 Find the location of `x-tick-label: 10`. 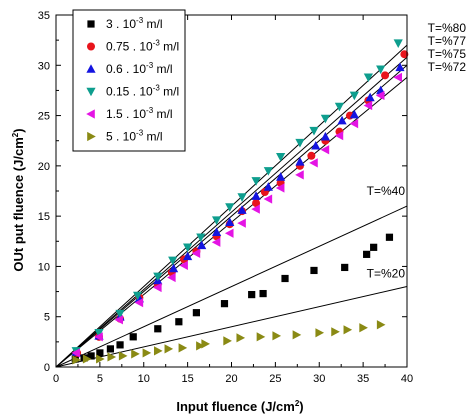

x-tick-label: 10 is located at coordinates (144, 379).